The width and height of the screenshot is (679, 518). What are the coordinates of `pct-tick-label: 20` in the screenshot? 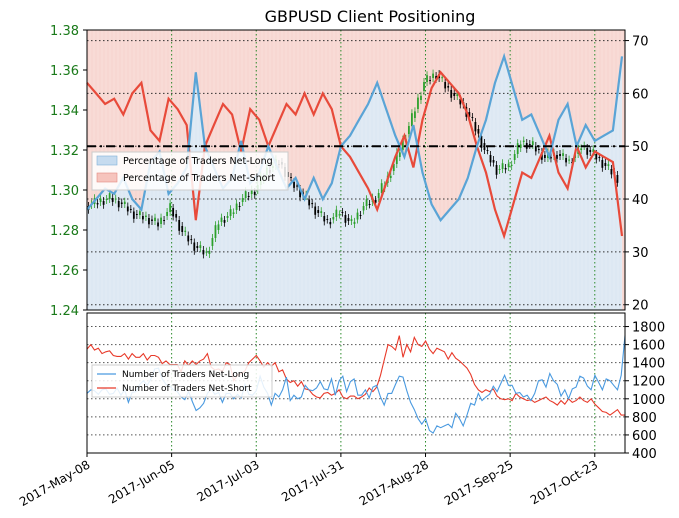 It's located at (640, 306).